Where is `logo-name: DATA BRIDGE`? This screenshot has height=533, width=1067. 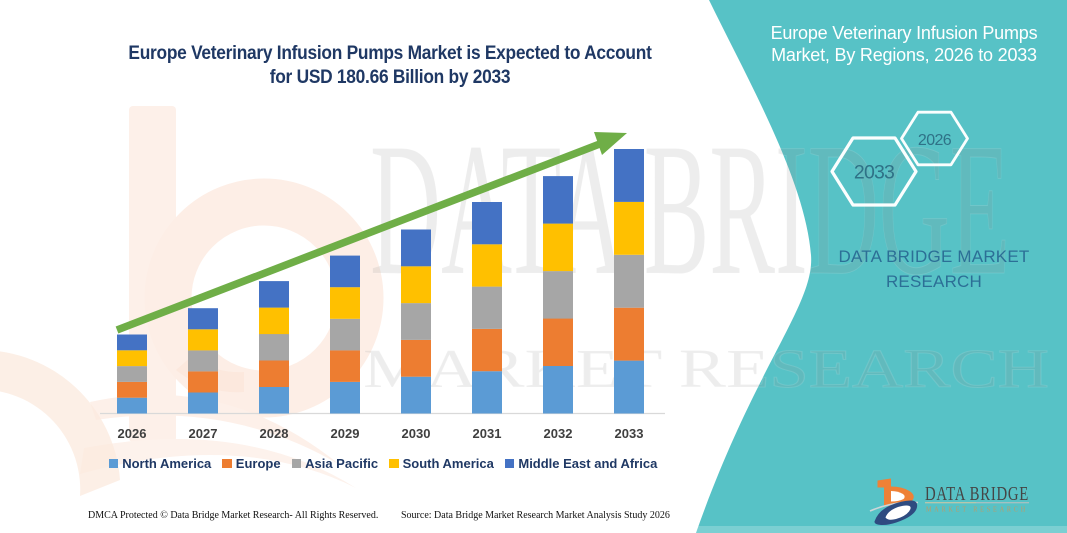 logo-name: DATA BRIDGE is located at coordinates (977, 494).